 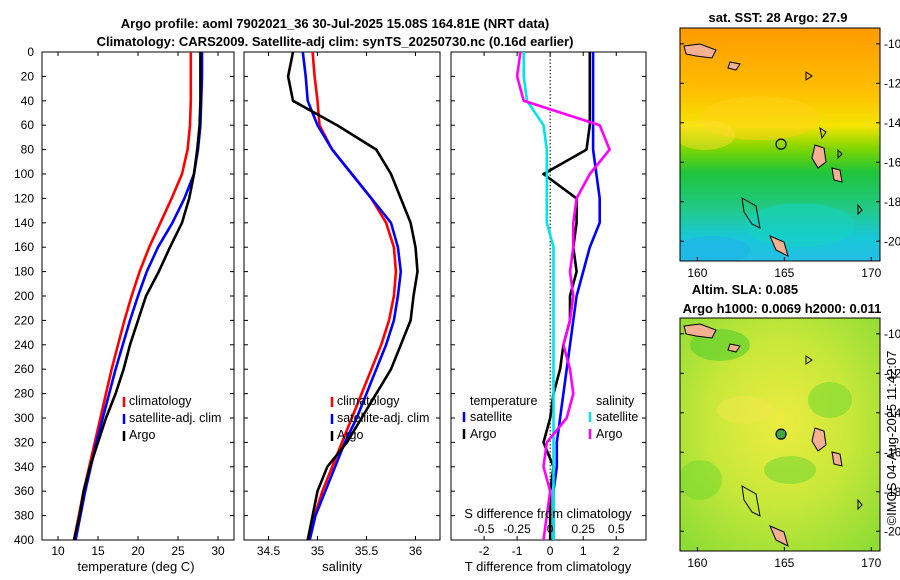 I want to click on temperature-legend: climatology satellite-adj. clim Argo, so click(x=171, y=418).